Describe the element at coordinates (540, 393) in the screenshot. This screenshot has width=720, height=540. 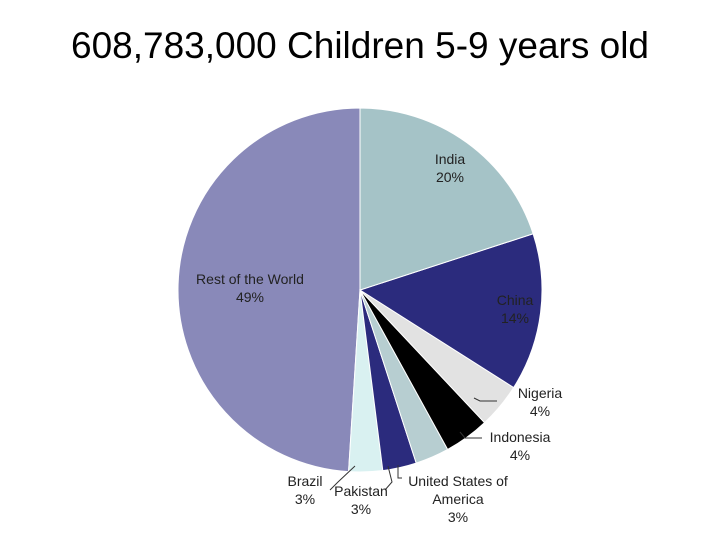
I see `slice-name: Nigeria` at that location.